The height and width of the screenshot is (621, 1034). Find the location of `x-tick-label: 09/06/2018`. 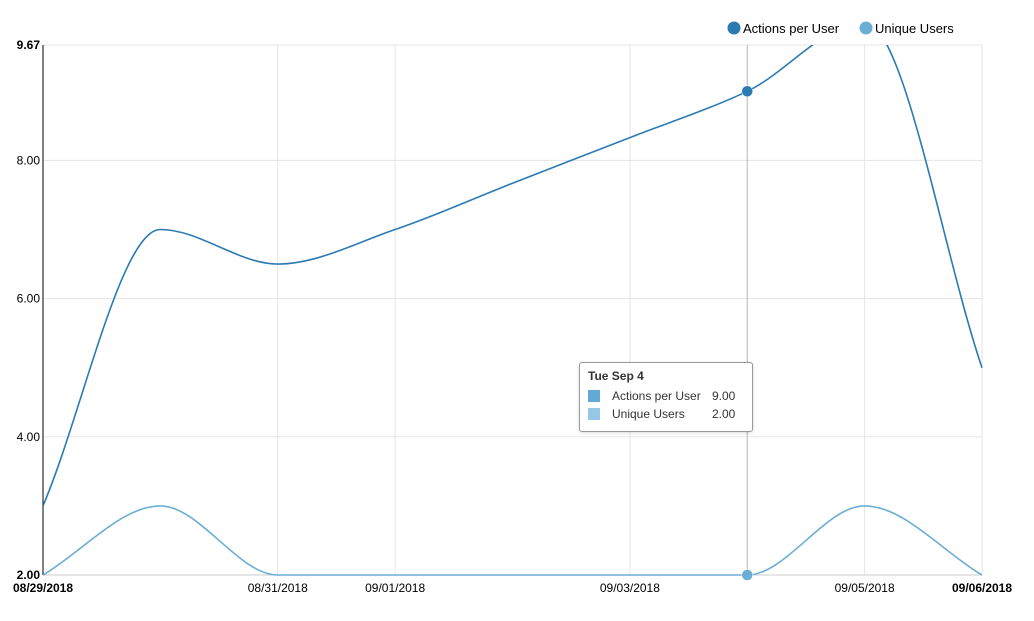

x-tick-label: 09/06/2018 is located at coordinates (982, 588).